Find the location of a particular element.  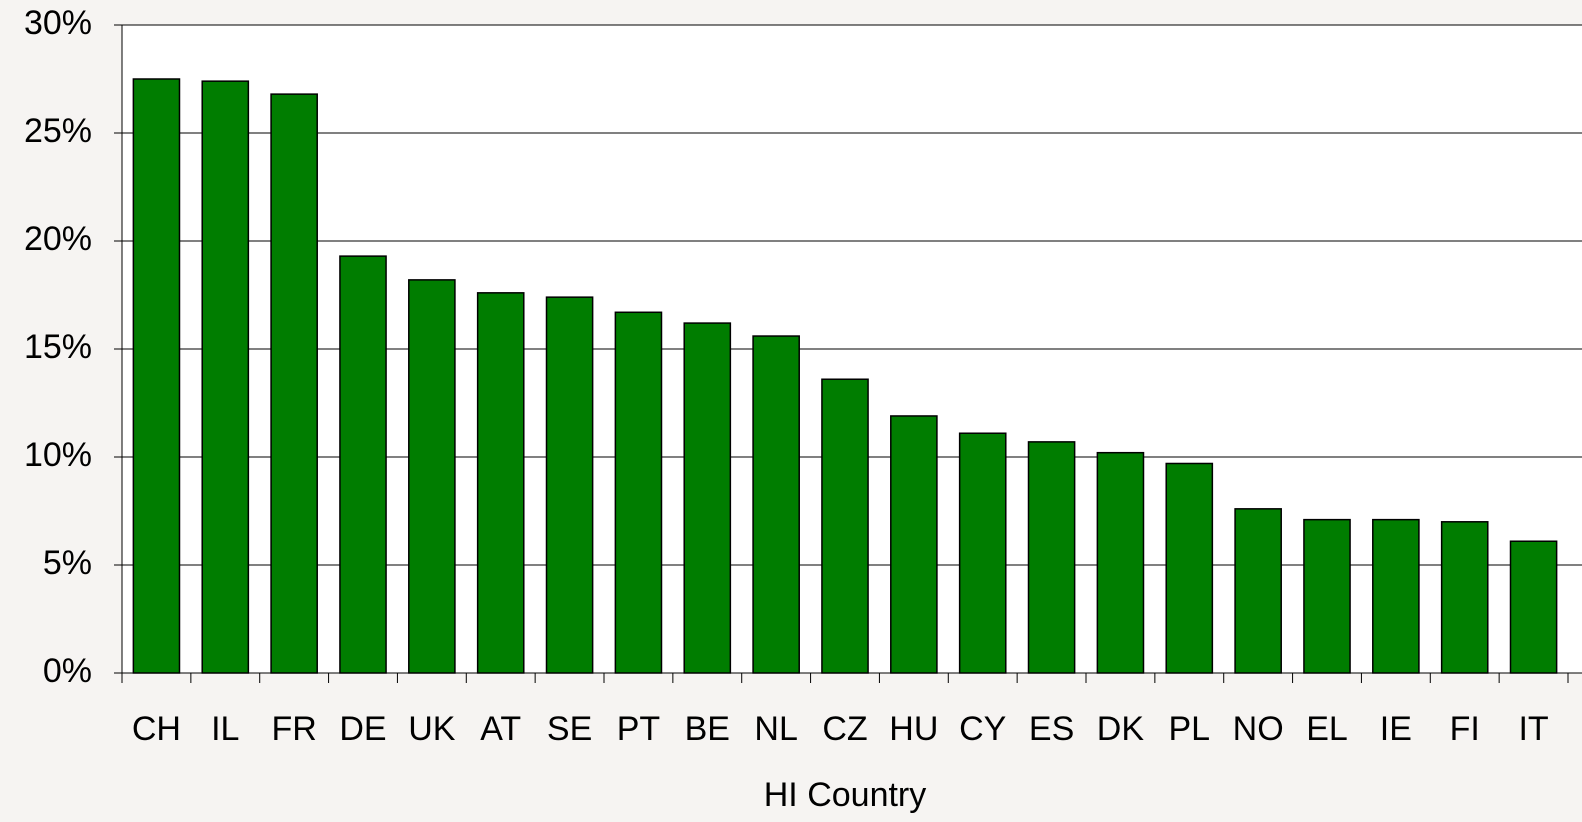

x-tick-label: PL is located at coordinates (1189, 729).